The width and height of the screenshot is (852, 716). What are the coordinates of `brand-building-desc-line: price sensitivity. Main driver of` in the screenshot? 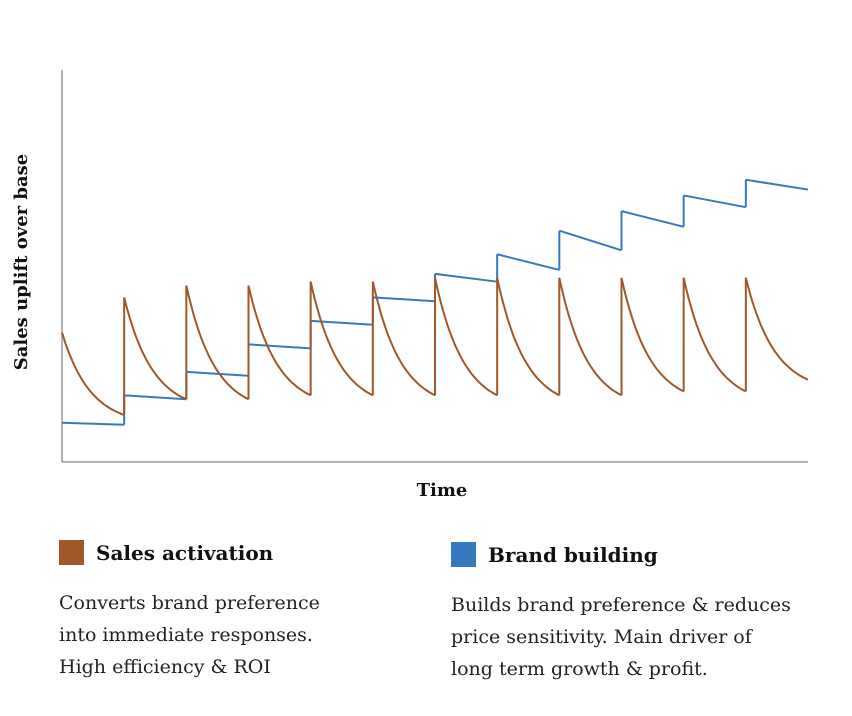 It's located at (601, 637).